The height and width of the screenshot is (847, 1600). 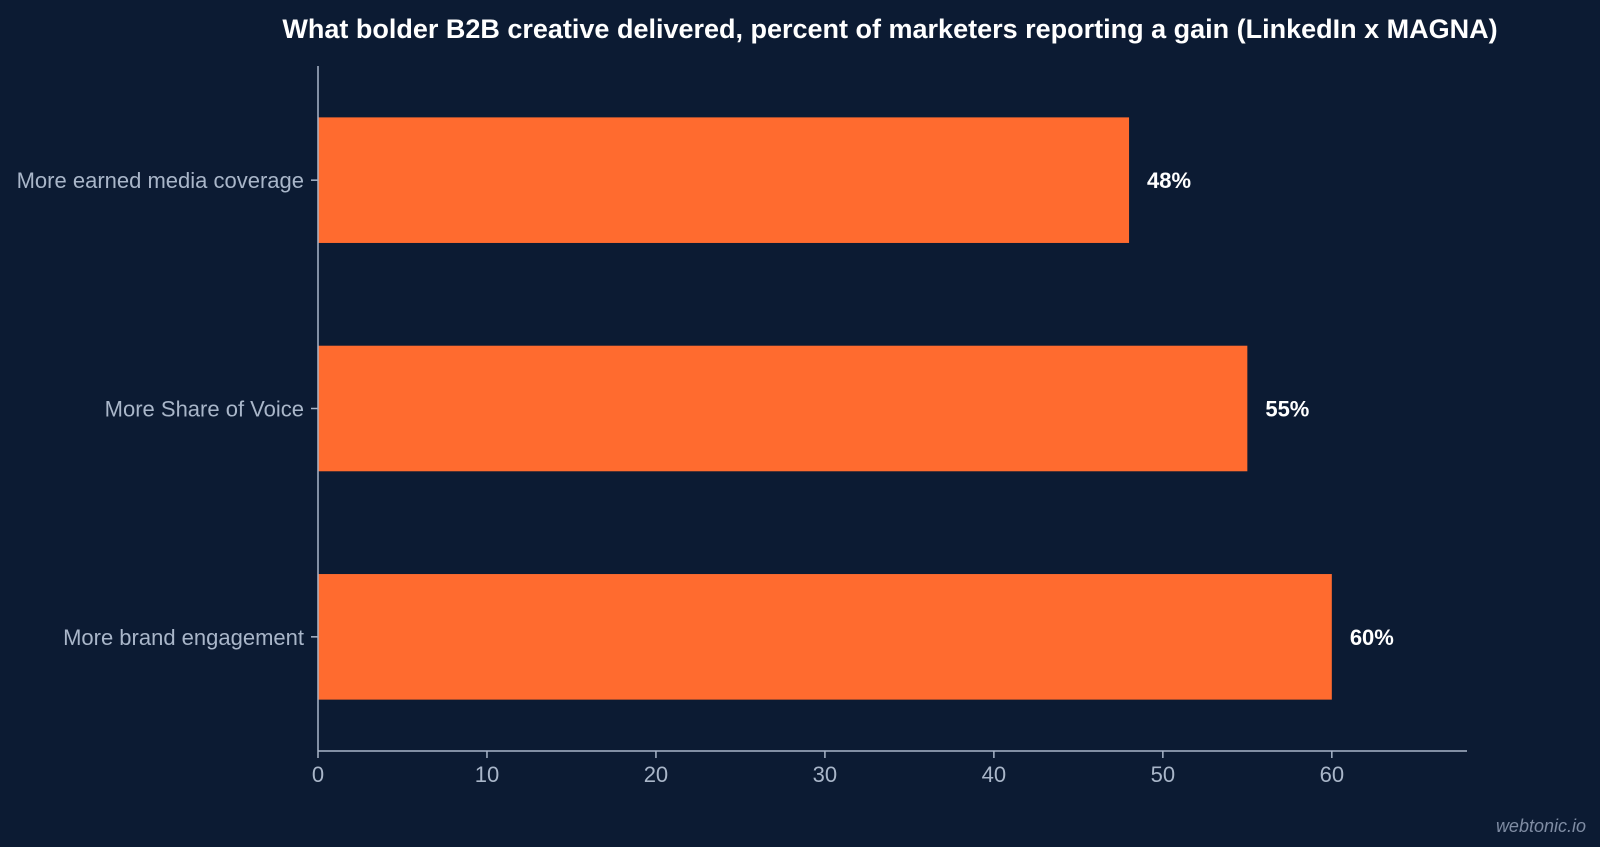 I want to click on category-label-0: More earned media coverage, so click(x=160, y=180).